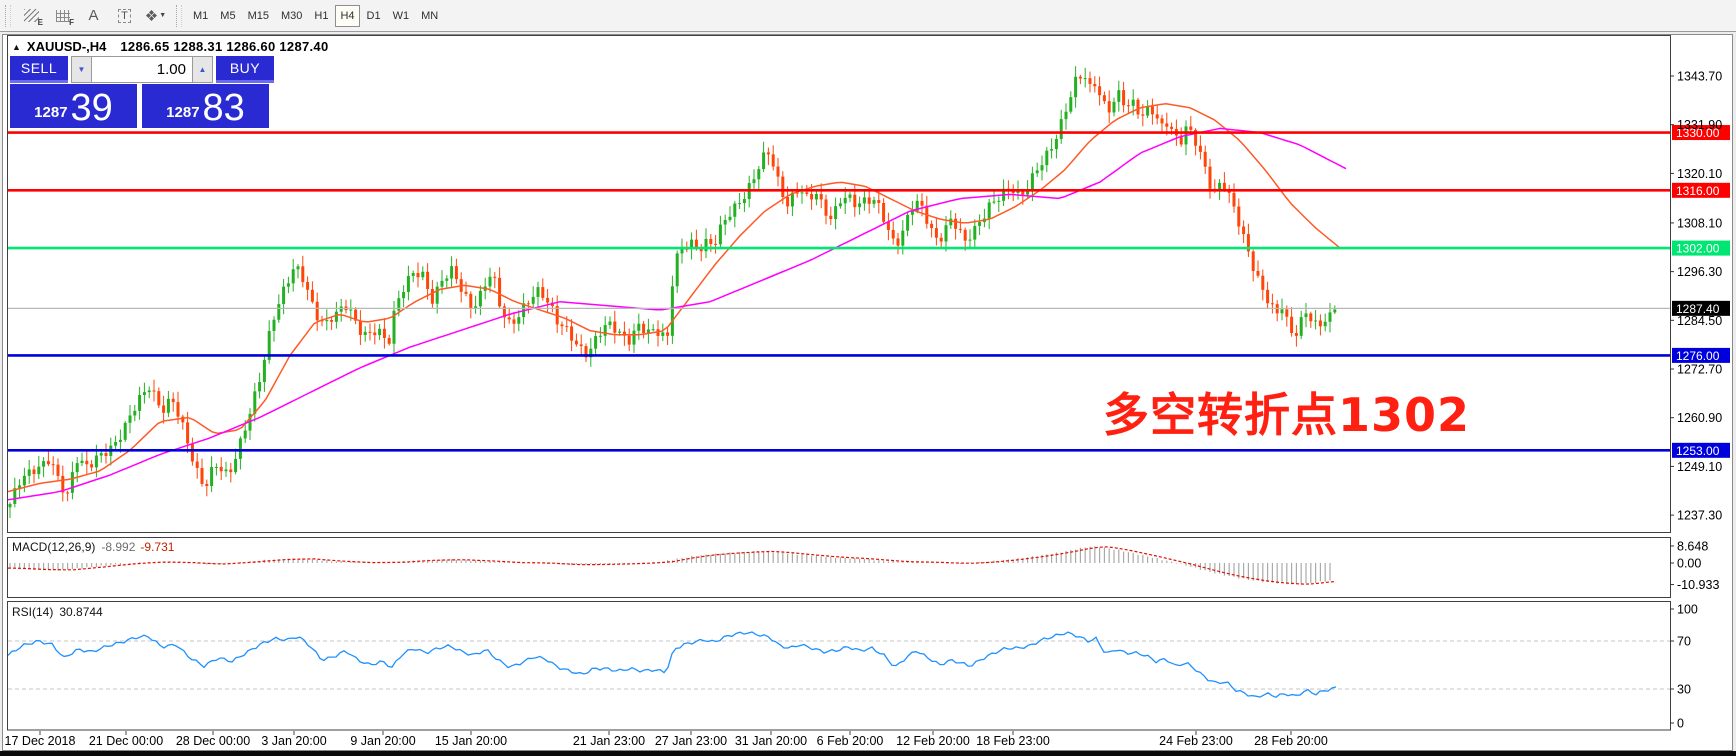  I want to click on hatch-lines-icon, so click(31, 15).